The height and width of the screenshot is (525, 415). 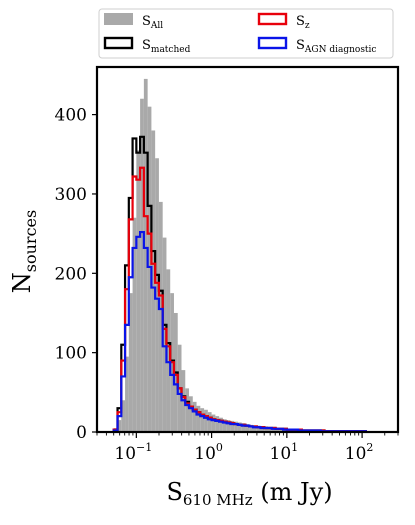 What do you see at coordinates (30, 241) in the screenshot?
I see `y-axis-label-sub: sources` at bounding box center [30, 241].